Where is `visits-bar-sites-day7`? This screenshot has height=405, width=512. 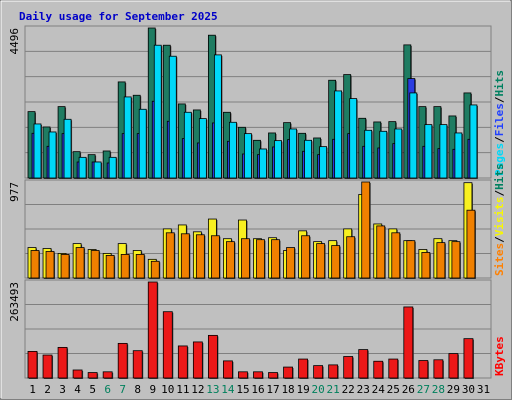
visits-bar-sites-day7 is located at coordinates (125, 266).